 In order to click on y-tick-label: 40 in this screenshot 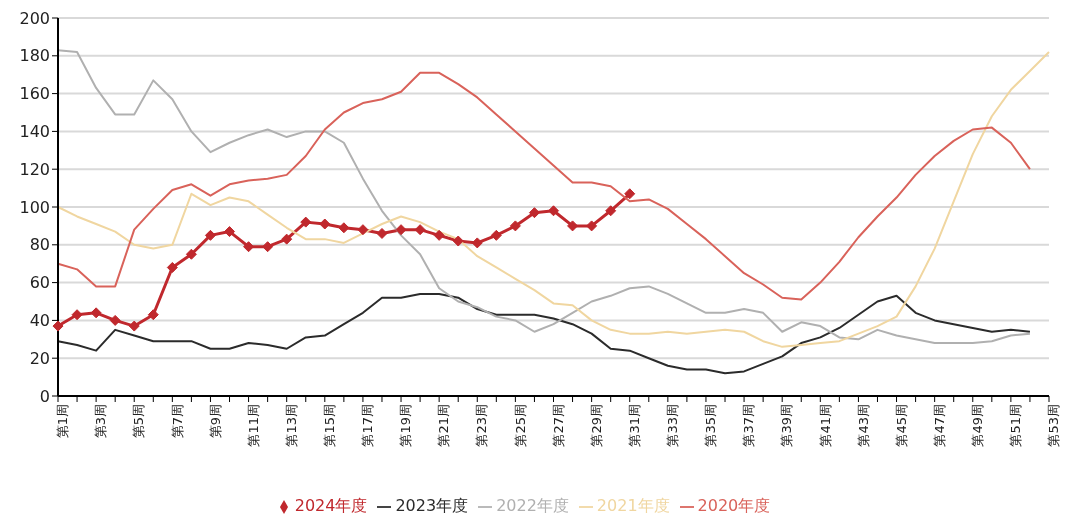, I will do `click(39, 321)`.